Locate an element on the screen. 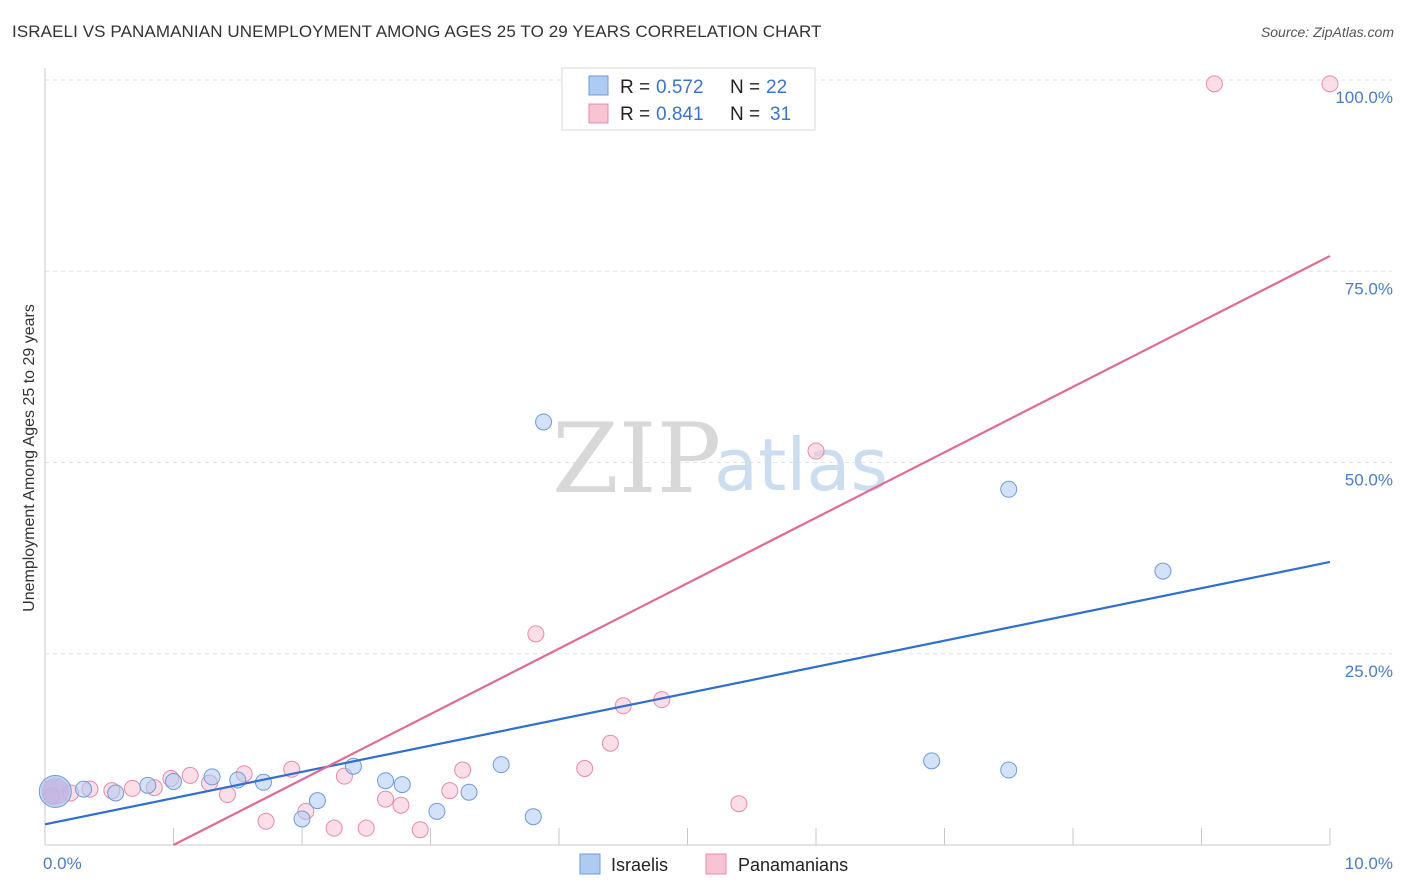 The image size is (1406, 892). stats-legend: R = 0.572 N = 22 R = 0.841 N = 31 is located at coordinates (688, 99).